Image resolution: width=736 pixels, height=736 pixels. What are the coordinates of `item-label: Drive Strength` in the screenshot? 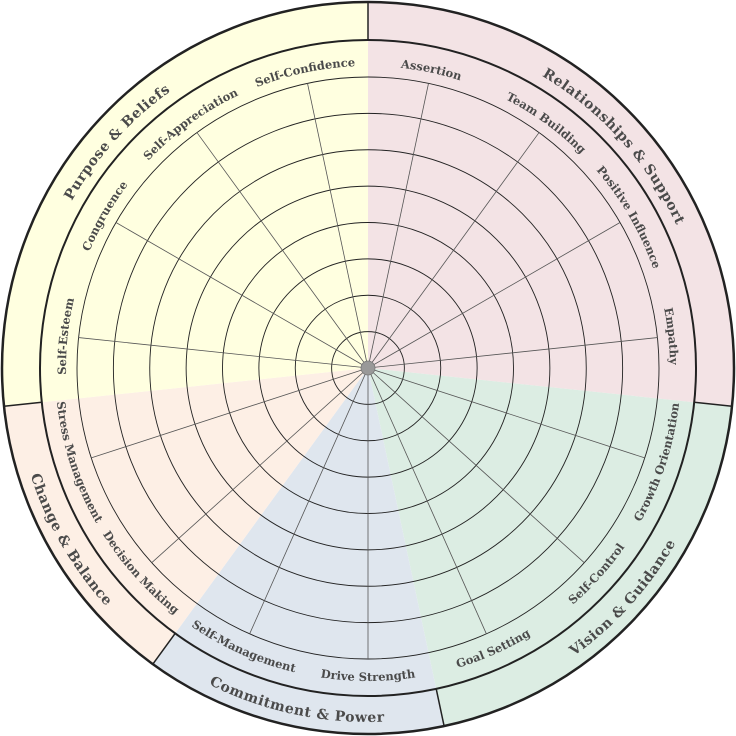 It's located at (368, 675).